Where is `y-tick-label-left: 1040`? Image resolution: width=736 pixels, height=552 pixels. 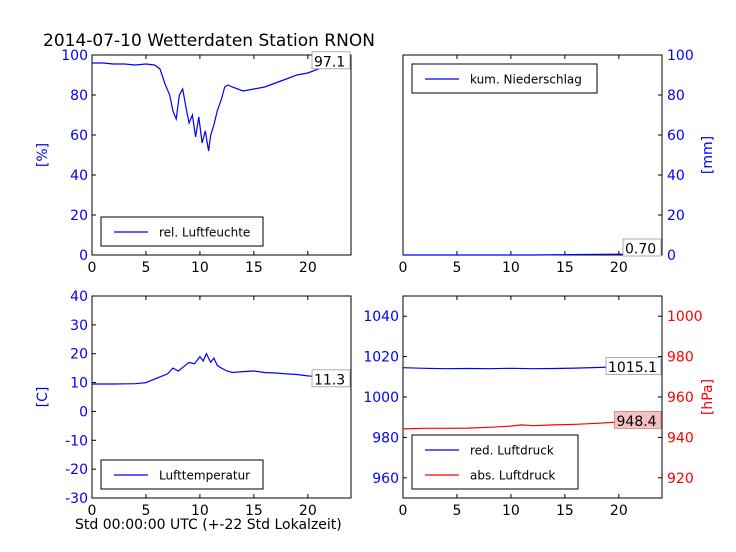 y-tick-label-left: 1040 is located at coordinates (381, 317).